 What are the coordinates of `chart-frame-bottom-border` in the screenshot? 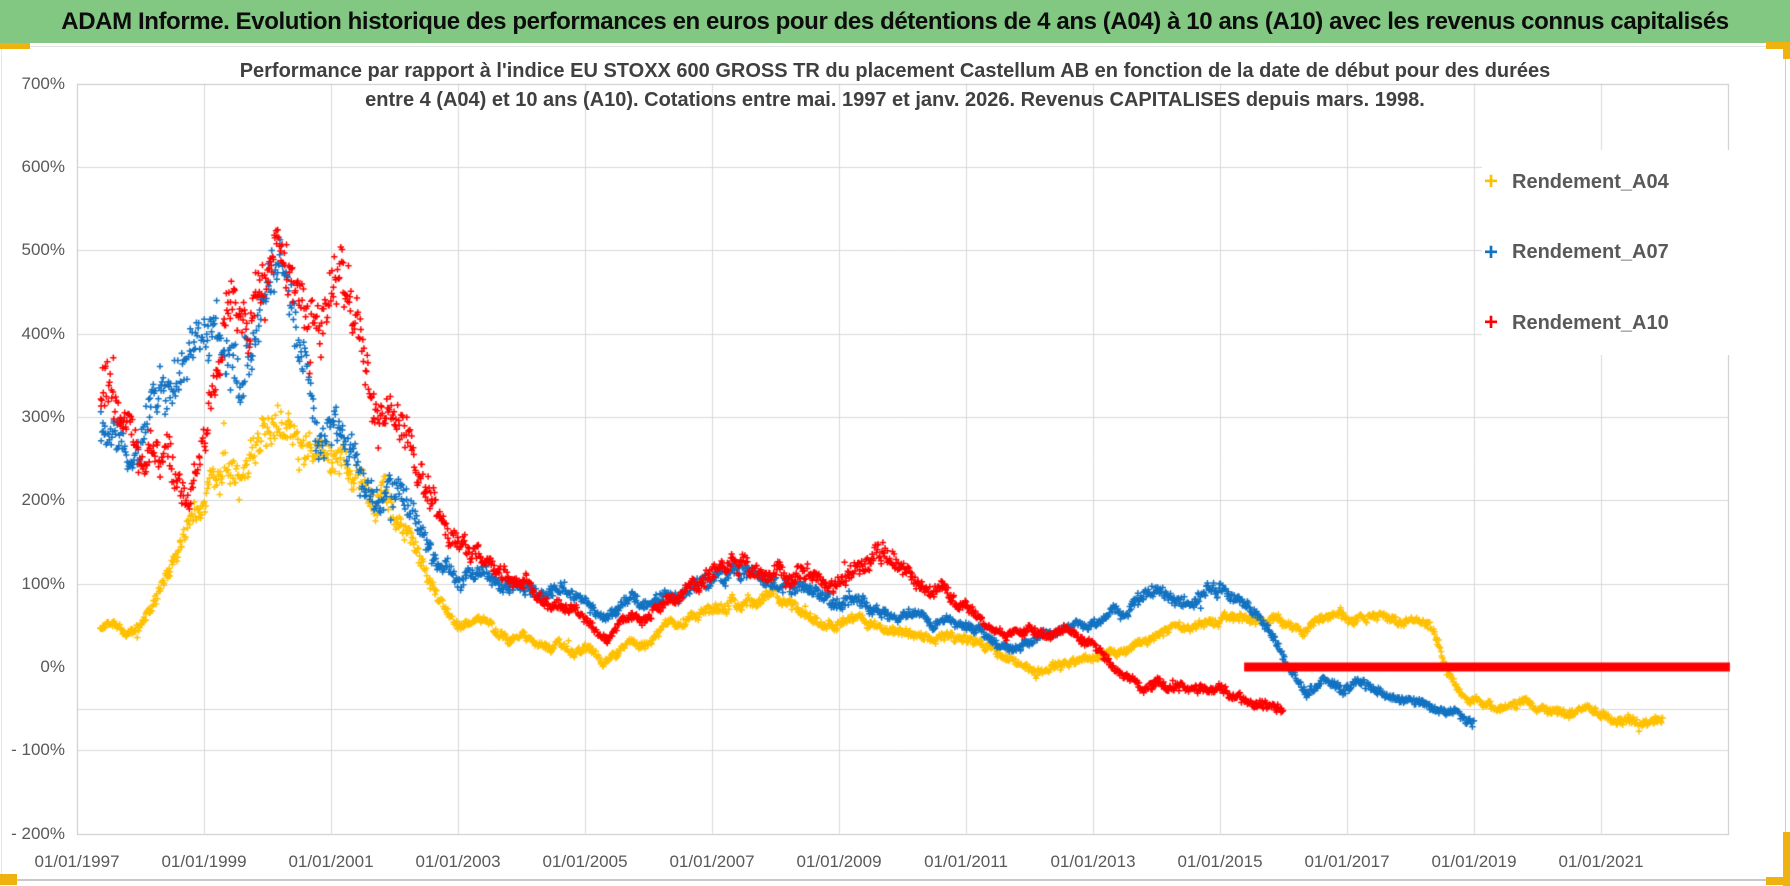 It's located at (892, 880).